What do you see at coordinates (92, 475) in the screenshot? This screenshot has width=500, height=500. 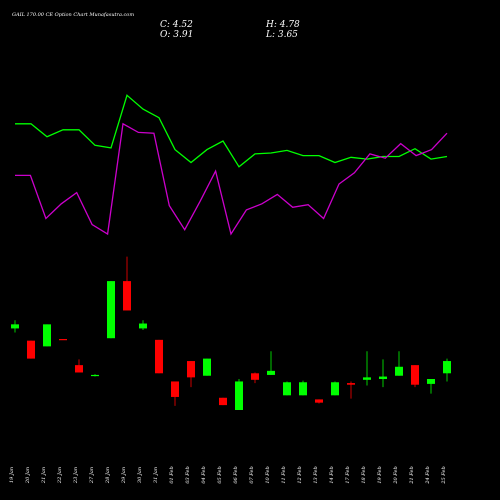 I see `x-tick-label: 27 Jan` at bounding box center [92, 475].